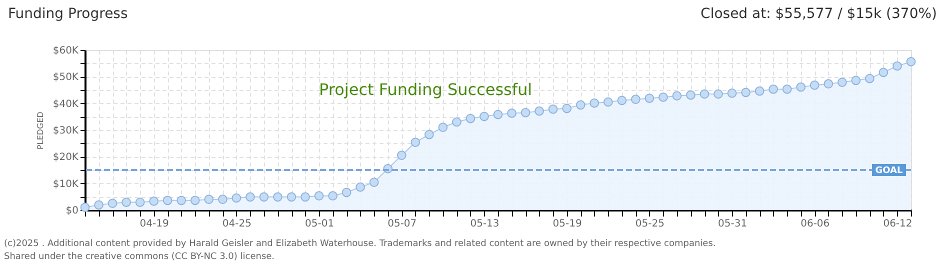 This screenshot has width=940, height=270. I want to click on x-tick-label: 05-07, so click(402, 224).